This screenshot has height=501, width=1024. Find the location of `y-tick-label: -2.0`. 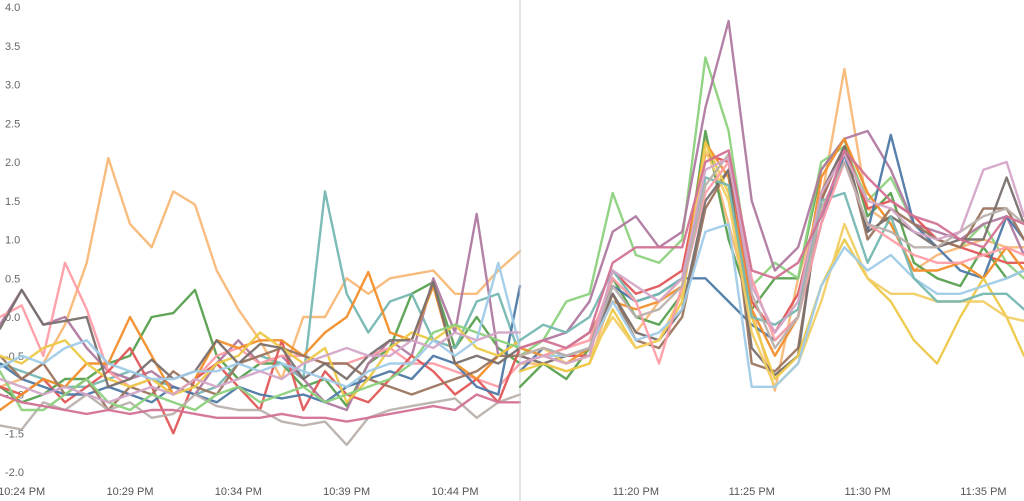

y-tick-label: -2.0 is located at coordinates (14, 473).